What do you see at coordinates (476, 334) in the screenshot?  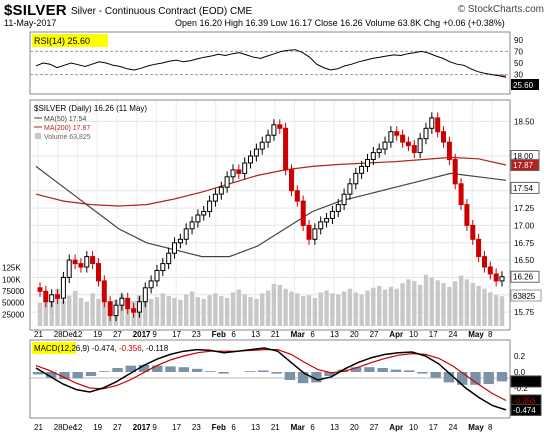 I see `date-tick-label: May` at bounding box center [476, 334].